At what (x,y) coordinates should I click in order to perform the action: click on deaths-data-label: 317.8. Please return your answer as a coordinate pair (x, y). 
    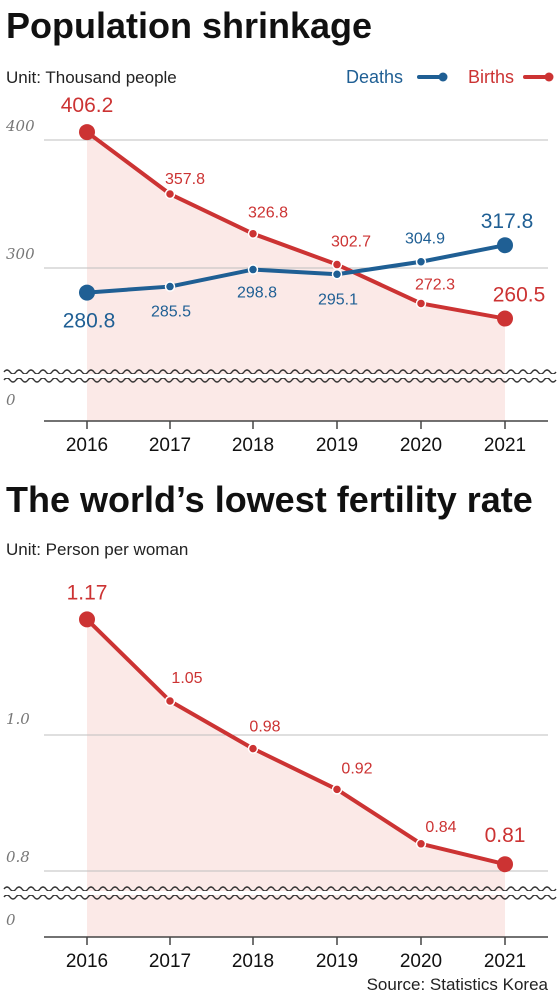
    Looking at the image, I should click on (507, 221).